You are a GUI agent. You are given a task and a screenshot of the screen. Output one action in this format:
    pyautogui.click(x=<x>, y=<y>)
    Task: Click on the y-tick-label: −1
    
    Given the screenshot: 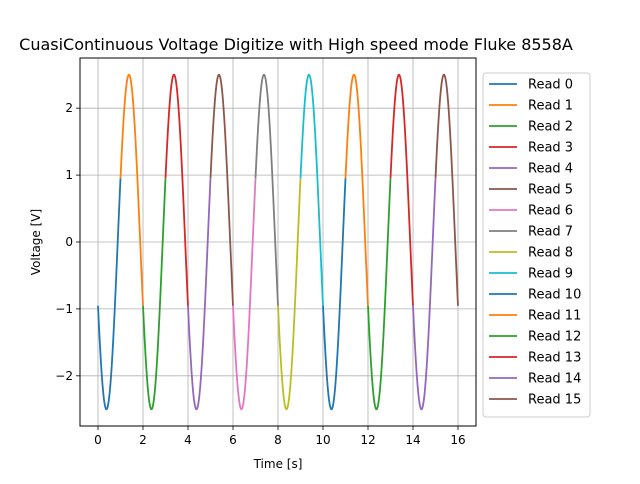 What is the action you would take?
    pyautogui.click(x=64, y=309)
    